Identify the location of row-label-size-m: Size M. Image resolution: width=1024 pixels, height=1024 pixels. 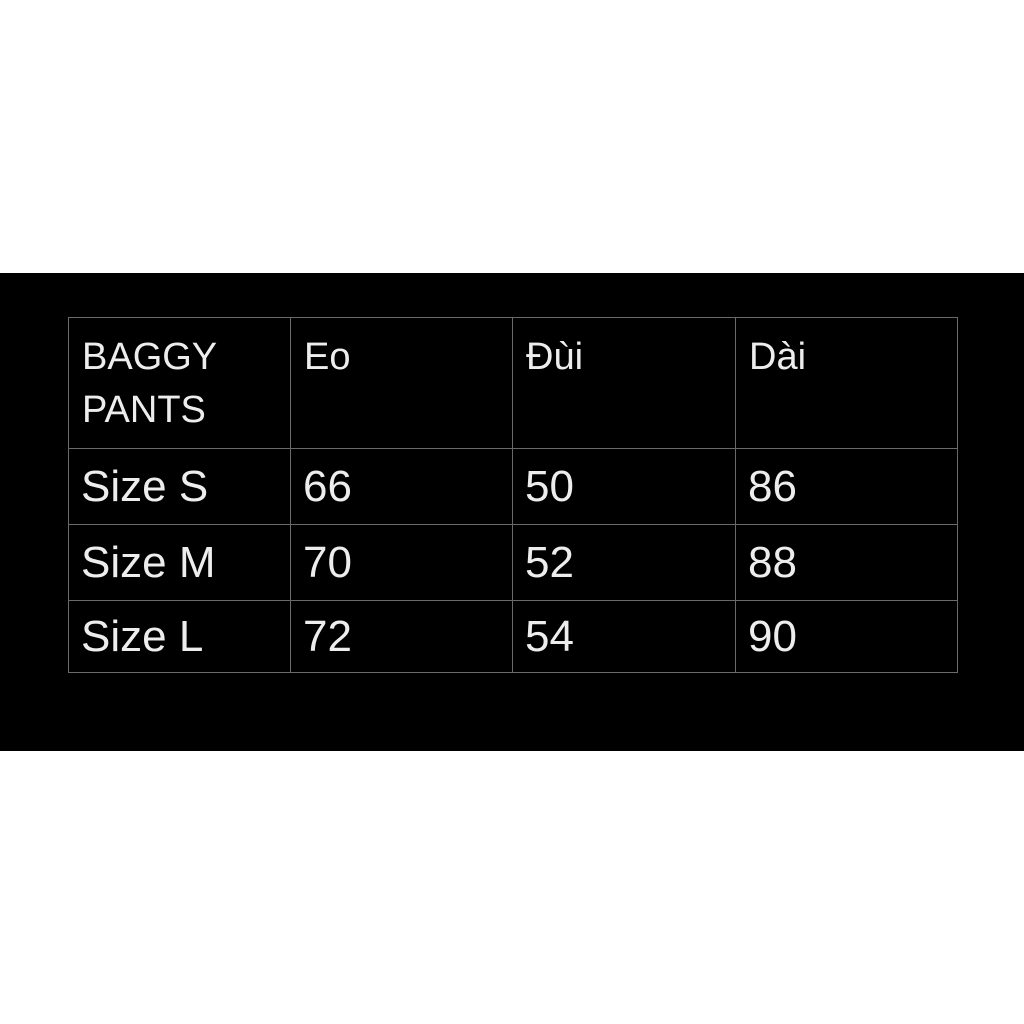
(179, 562).